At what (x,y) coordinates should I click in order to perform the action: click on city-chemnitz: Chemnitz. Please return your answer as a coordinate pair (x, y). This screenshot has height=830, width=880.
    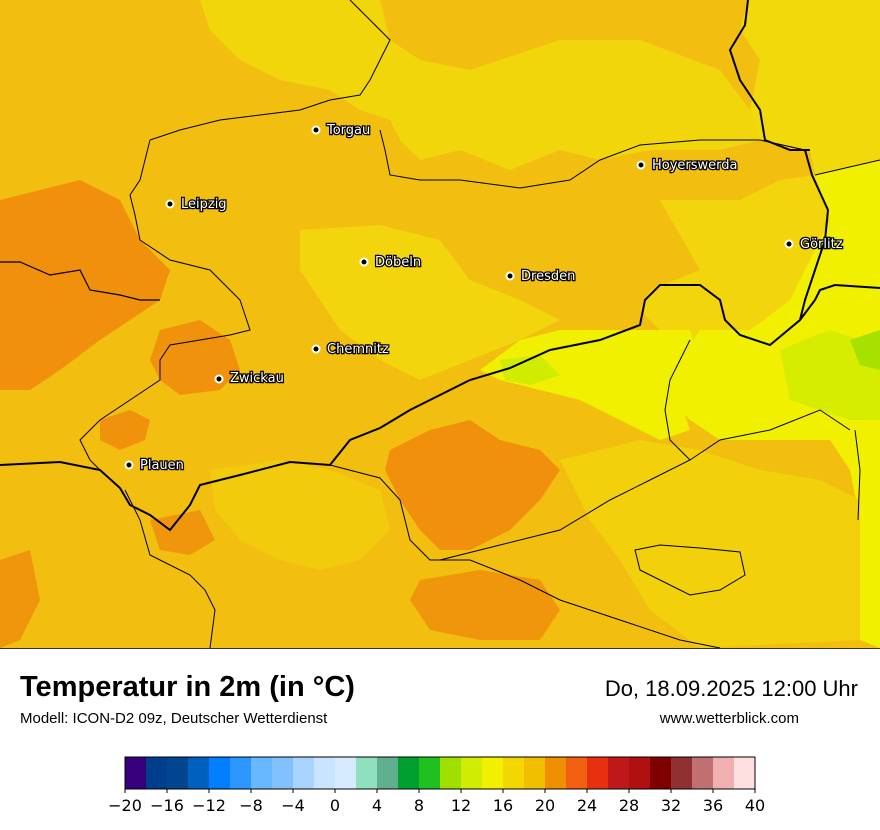
    Looking at the image, I should click on (350, 349).